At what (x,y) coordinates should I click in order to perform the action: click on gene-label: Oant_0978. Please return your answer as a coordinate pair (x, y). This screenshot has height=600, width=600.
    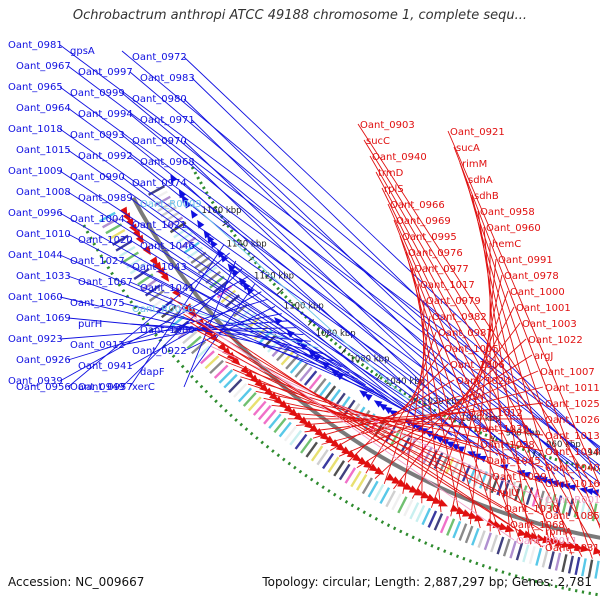
    Looking at the image, I should click on (531, 276).